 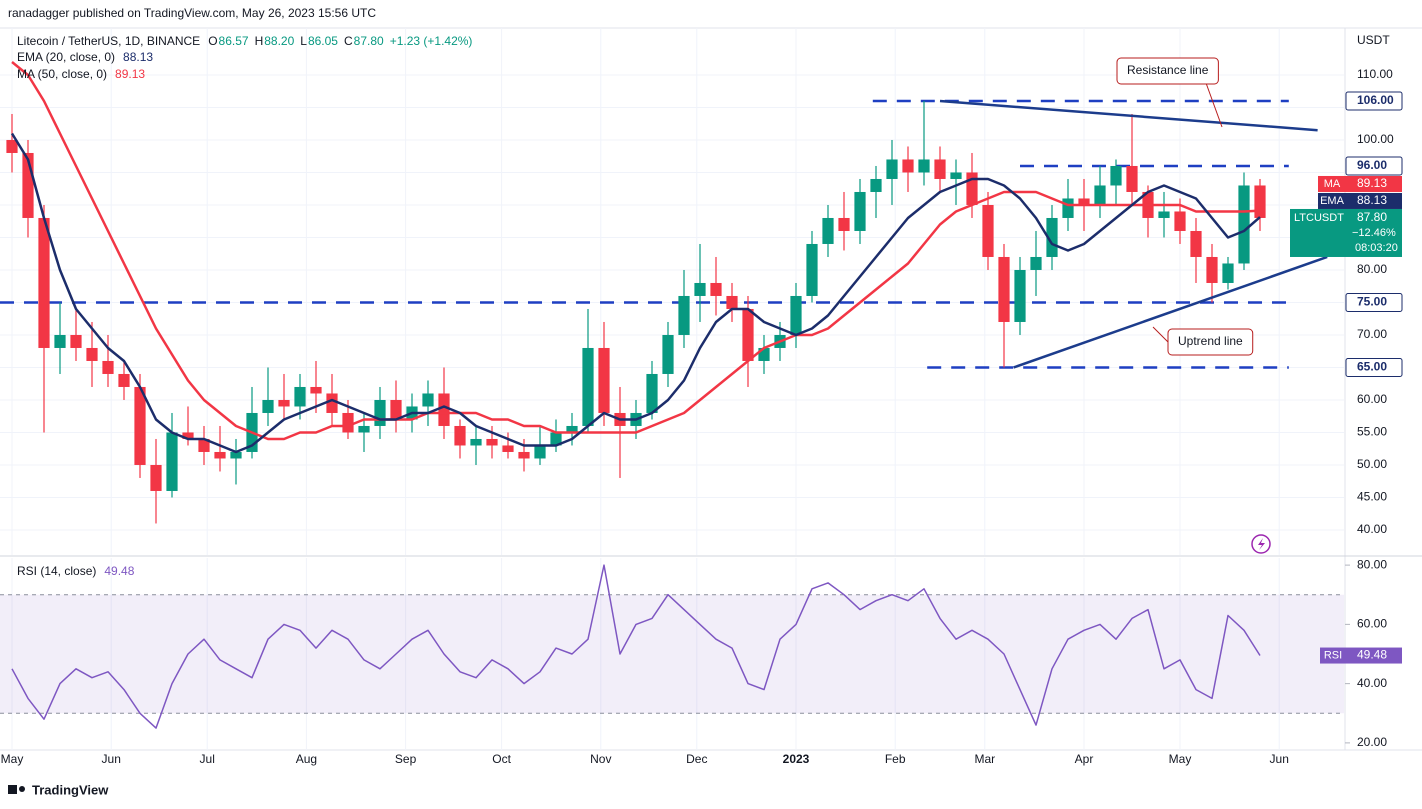 What do you see at coordinates (1372, 683) in the screenshot?
I see `rsi-y-tick-label: 40.00` at bounding box center [1372, 683].